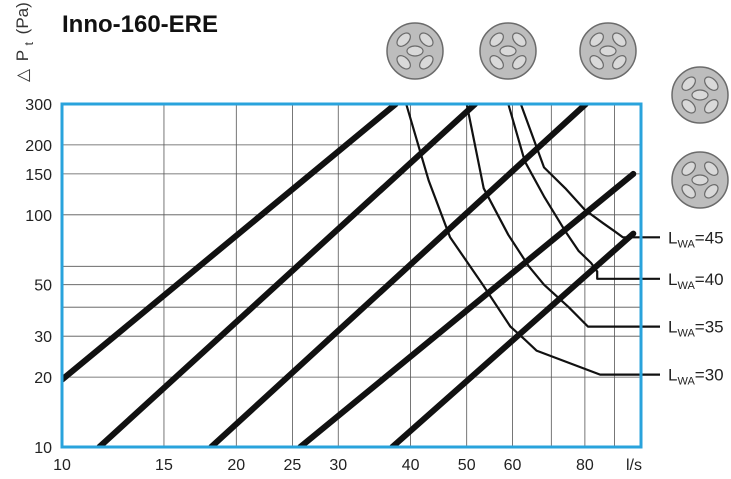 The width and height of the screenshot is (731, 479). I want to click on lwa-labels: LWA=30 LWA=35 LWA=40 LWA=45, so click(696, 307).